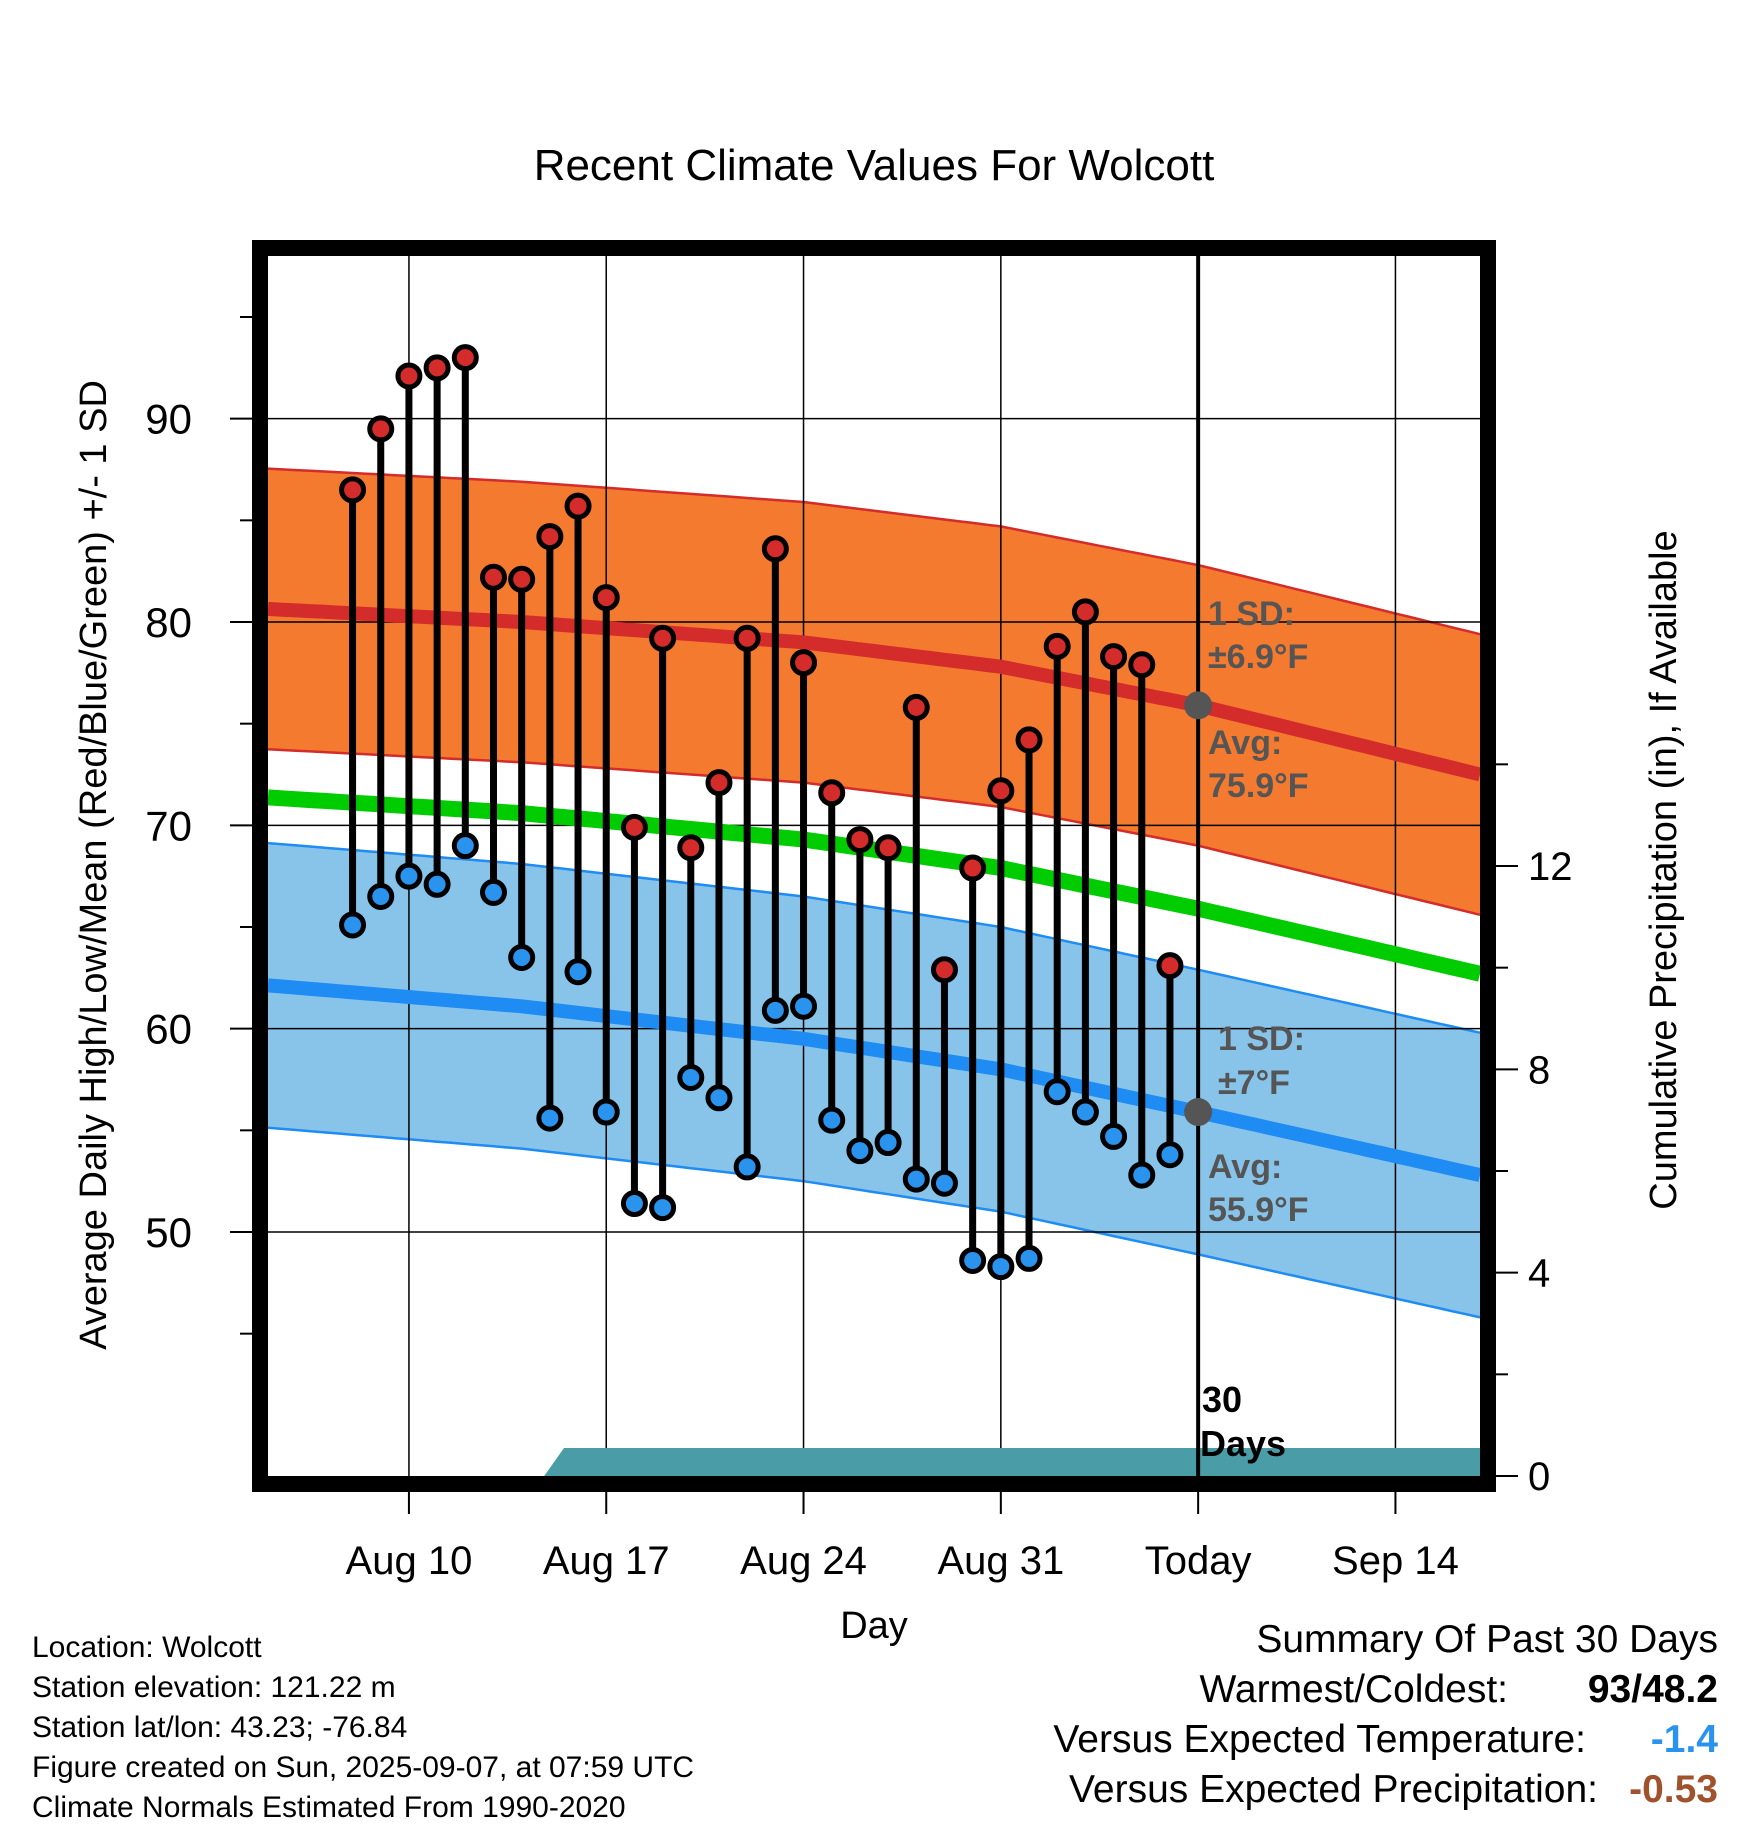 The width and height of the screenshot is (1748, 1828). What do you see at coordinates (874, 937) in the screenshot?
I see `low-band-upper-edge` at bounding box center [874, 937].